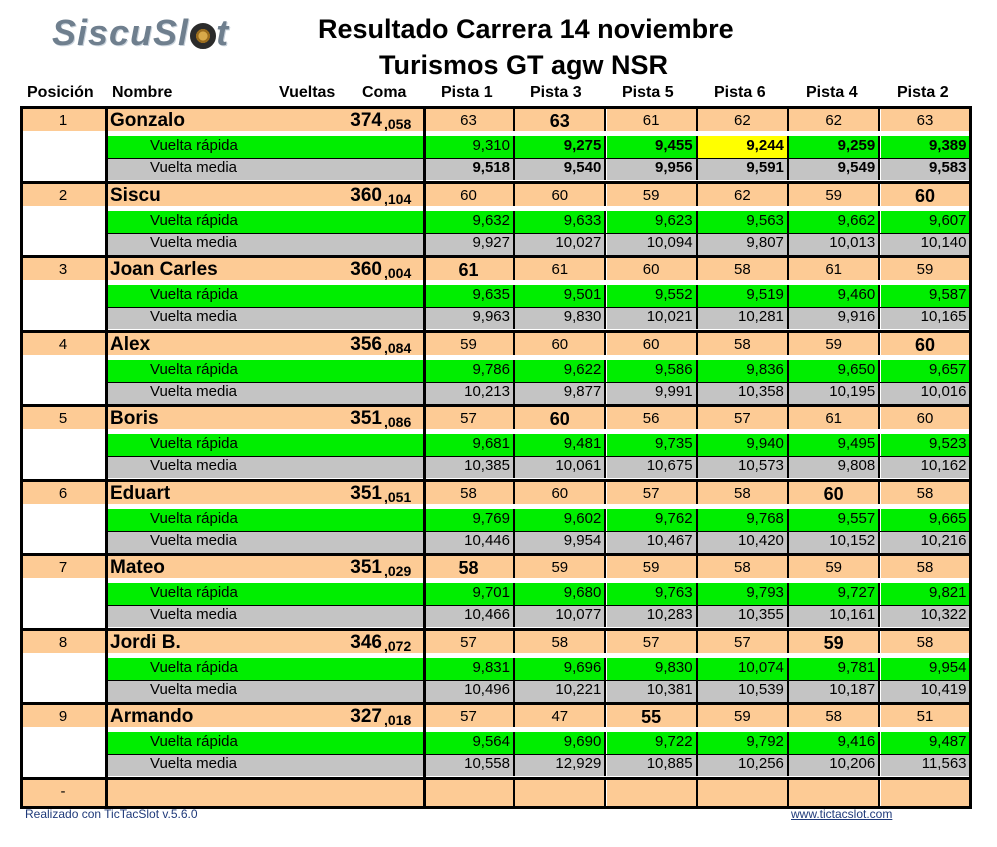  I want to click on avg-lap-cell: 10,496, so click(469, 690).